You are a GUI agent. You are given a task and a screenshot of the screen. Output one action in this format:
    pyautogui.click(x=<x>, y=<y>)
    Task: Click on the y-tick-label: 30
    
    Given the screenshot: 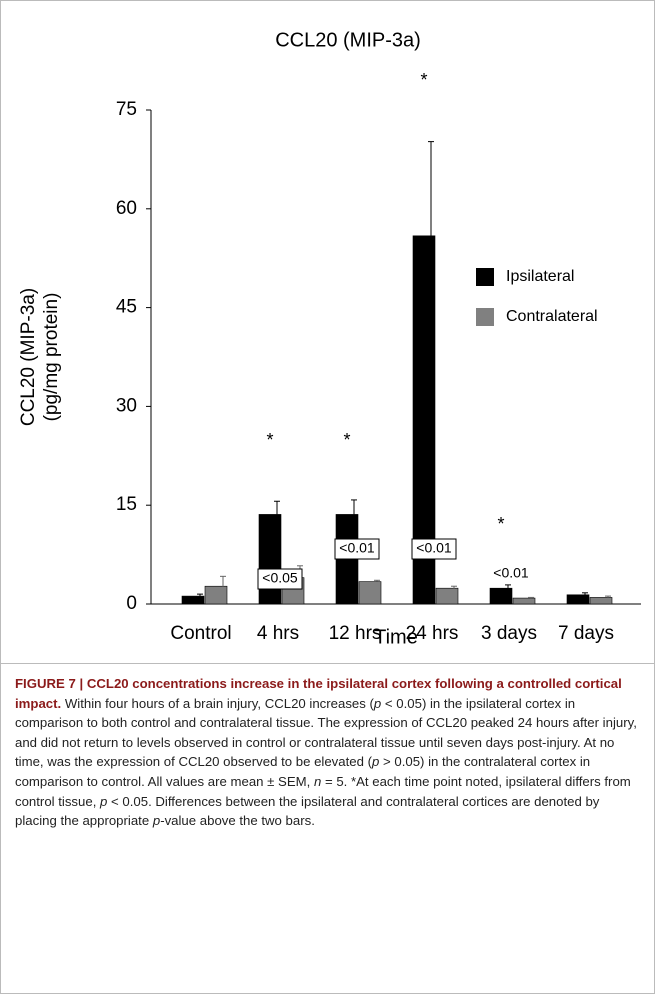 What is the action you would take?
    pyautogui.click(x=126, y=405)
    